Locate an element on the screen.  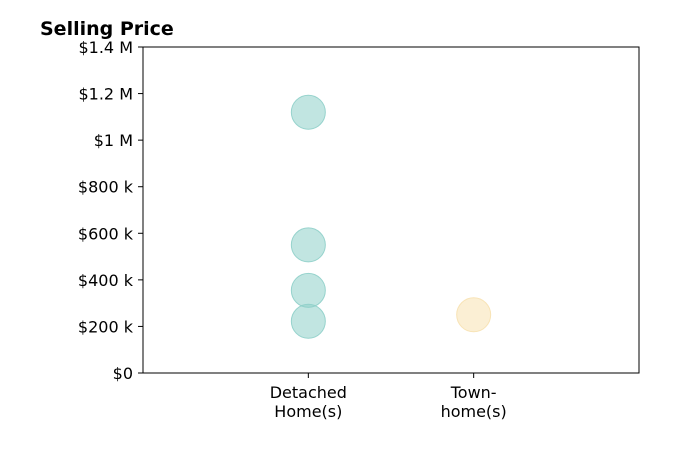
x-tick-label: Town-home(s) is located at coordinates (474, 402).